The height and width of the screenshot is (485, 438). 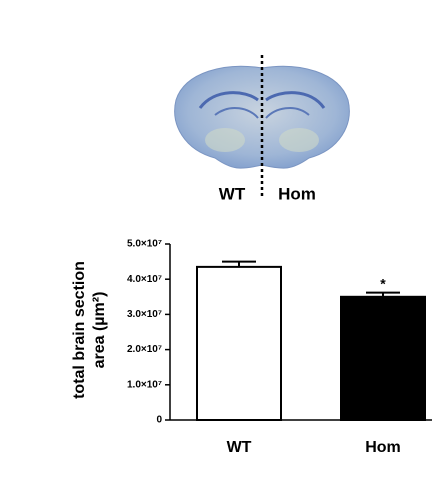 What do you see at coordinates (262, 126) in the screenshot?
I see `brain-image` at bounding box center [262, 126].